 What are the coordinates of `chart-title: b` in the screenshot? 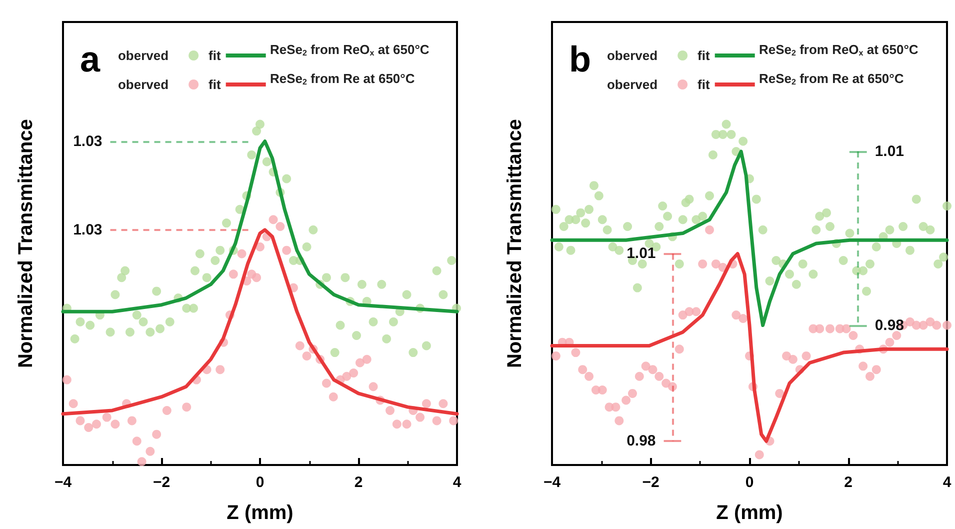 It's located at (580, 59).